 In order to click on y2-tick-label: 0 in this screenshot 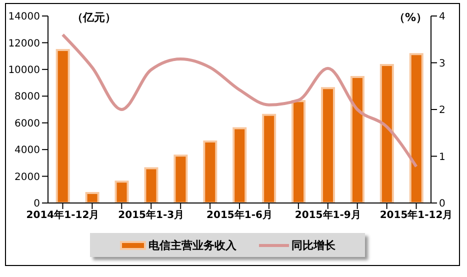, I will do `click(442, 204)`.